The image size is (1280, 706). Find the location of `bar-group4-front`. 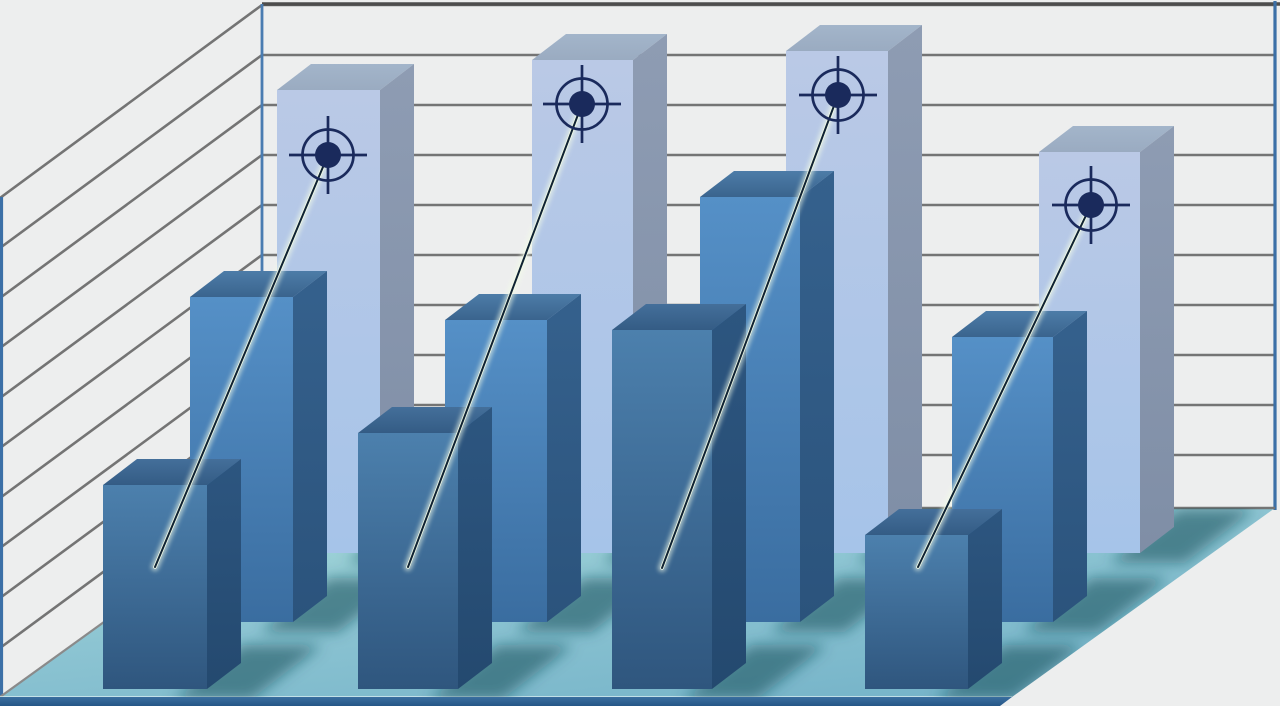

bar-group4-front is located at coordinates (933, 599).